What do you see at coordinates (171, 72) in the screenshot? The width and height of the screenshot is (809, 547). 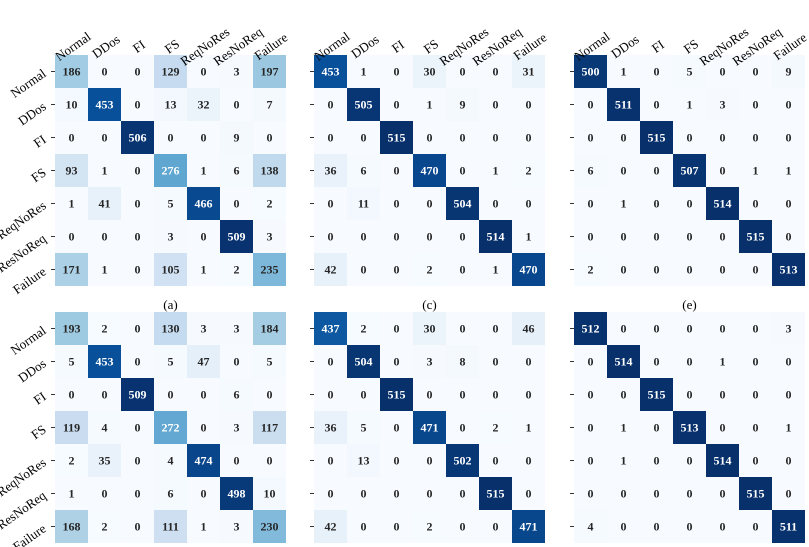 I see `cell-value-label: 129` at bounding box center [171, 72].